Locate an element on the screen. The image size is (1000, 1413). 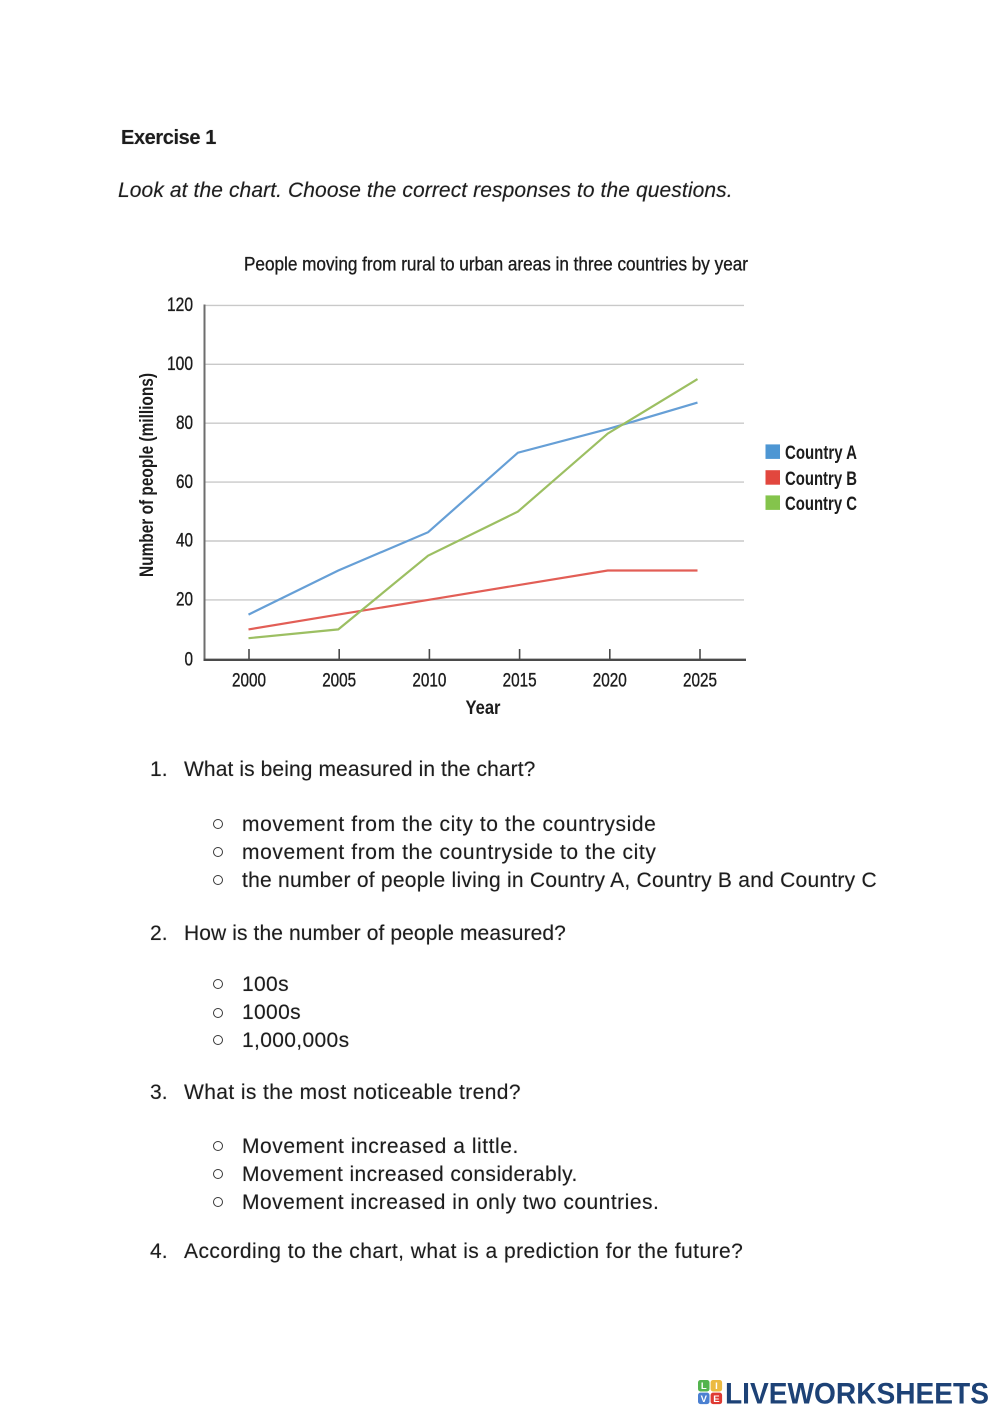
svg-text: L is located at coordinates (704, 1386).